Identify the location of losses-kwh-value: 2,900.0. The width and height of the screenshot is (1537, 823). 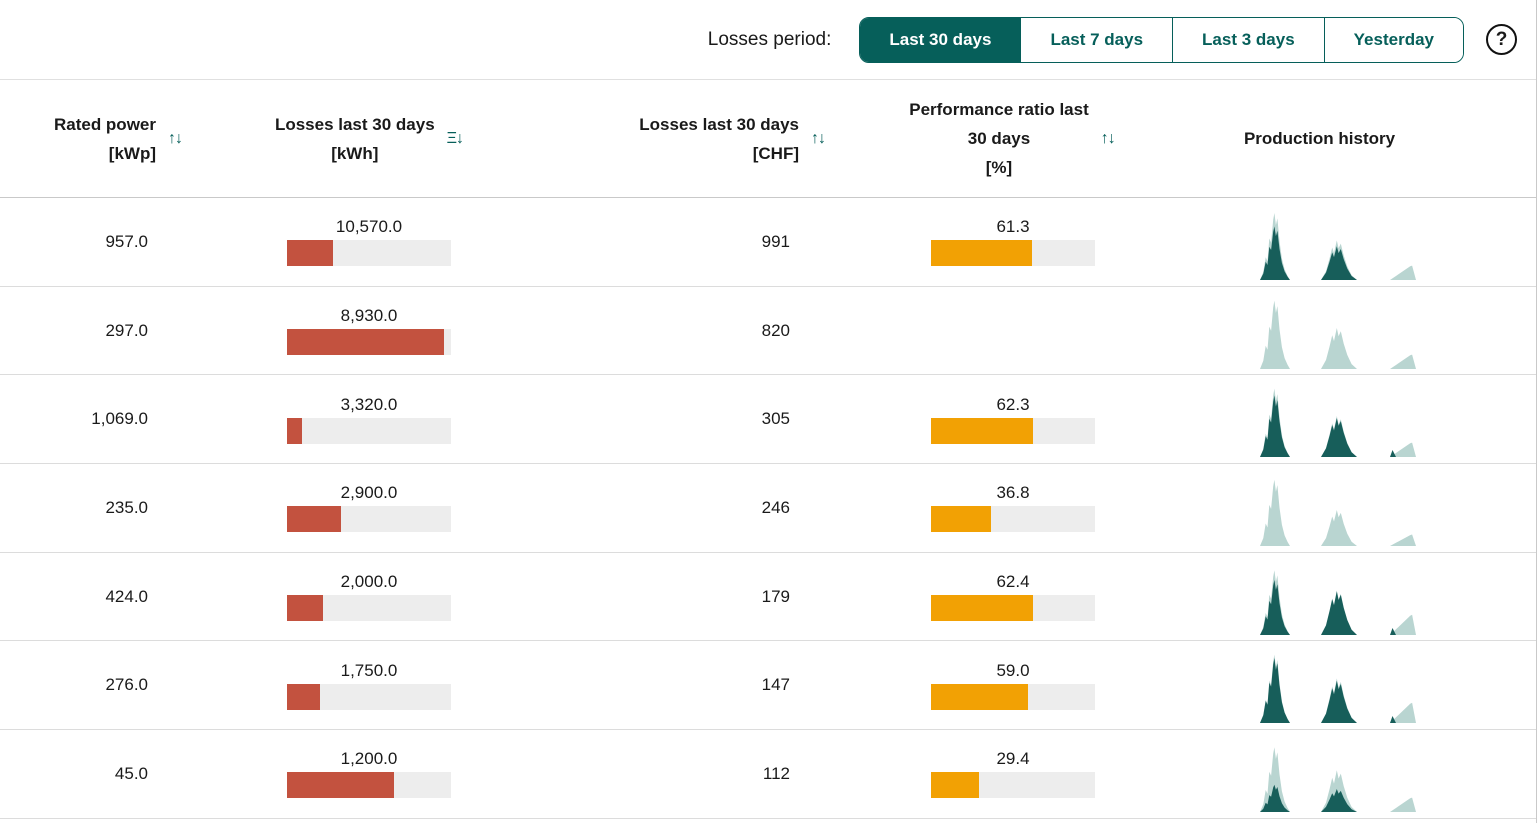
(369, 493).